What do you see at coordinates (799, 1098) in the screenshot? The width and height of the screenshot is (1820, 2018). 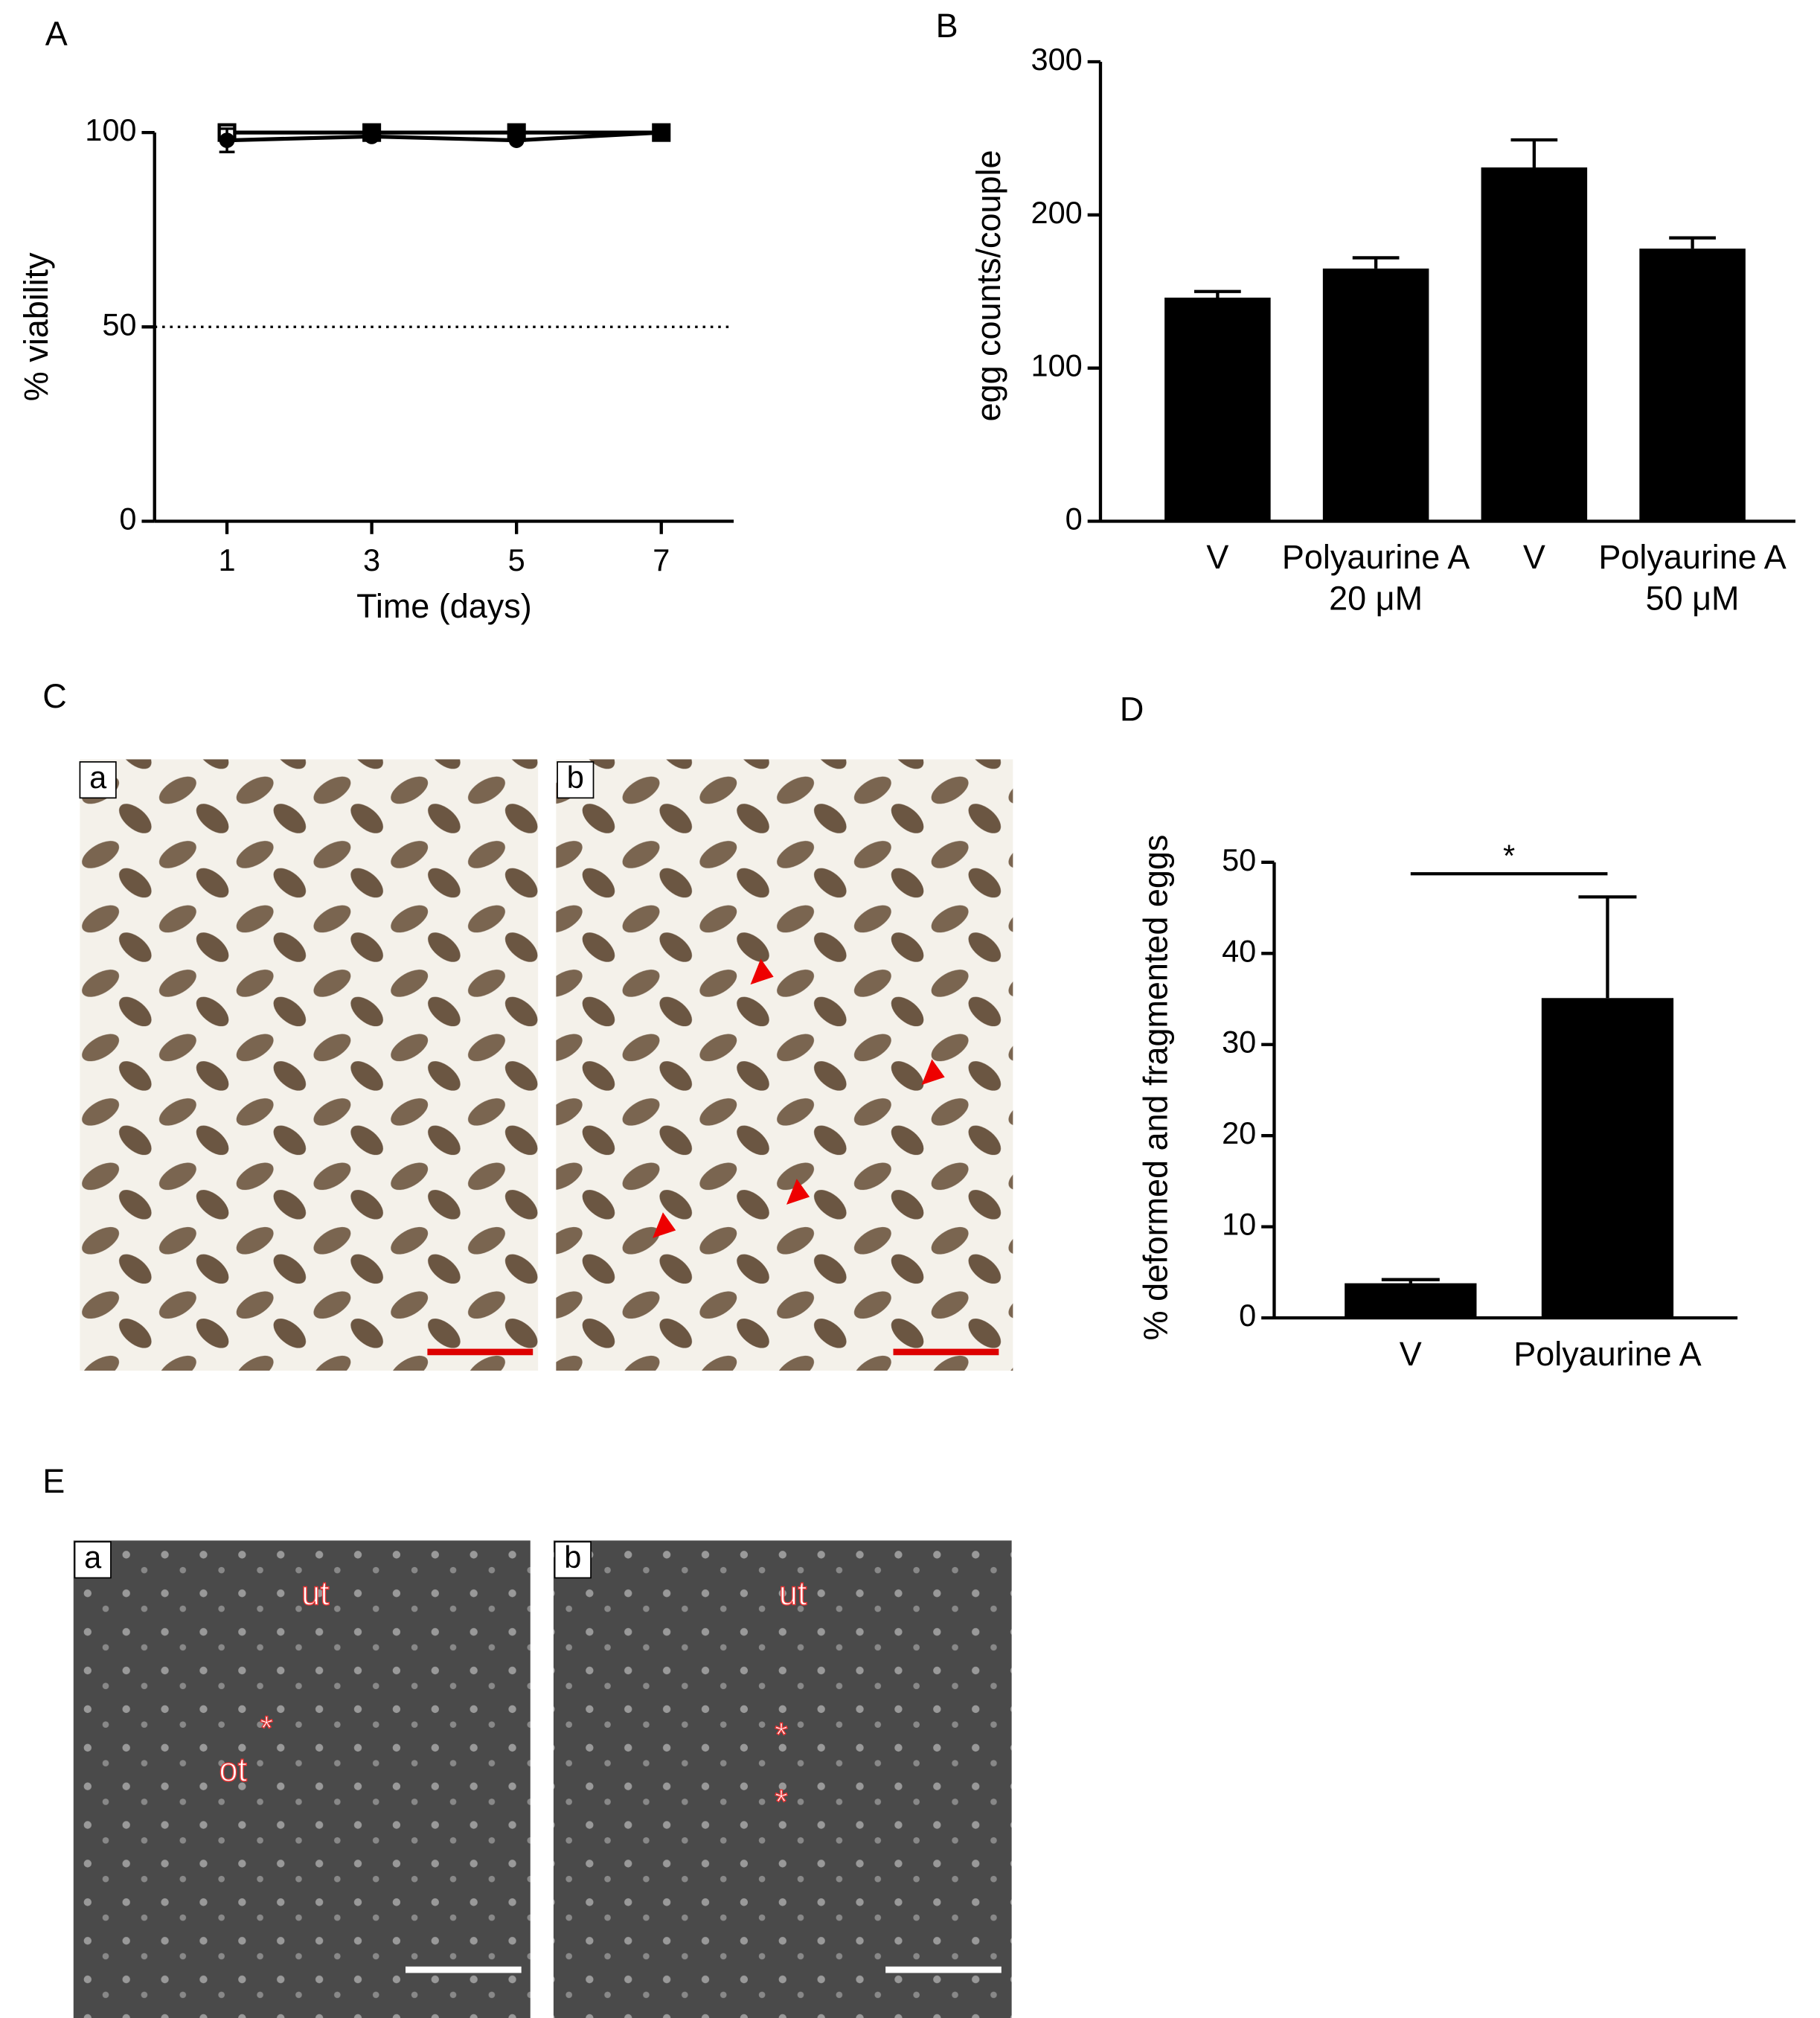 I see `arrowhead` at bounding box center [799, 1098].